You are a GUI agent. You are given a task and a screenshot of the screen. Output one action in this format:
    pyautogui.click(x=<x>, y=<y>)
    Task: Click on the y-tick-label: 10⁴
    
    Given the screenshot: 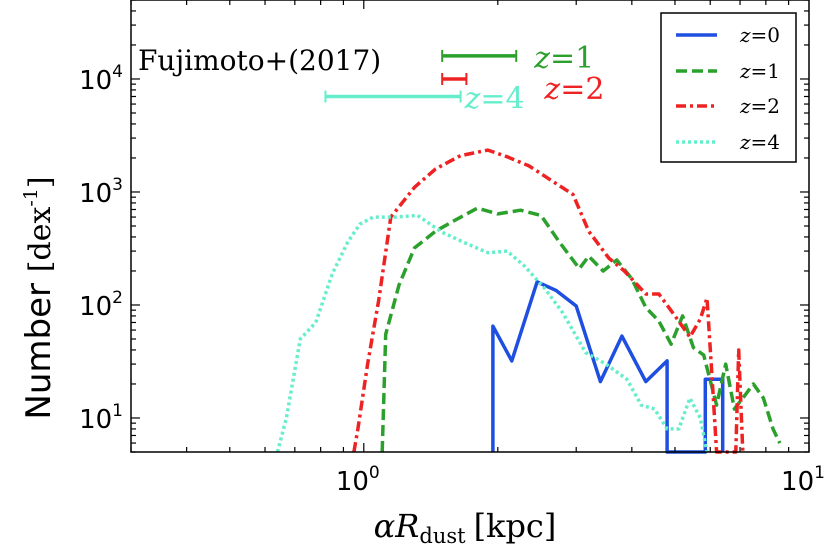 What is the action you would take?
    pyautogui.click(x=101, y=79)
    